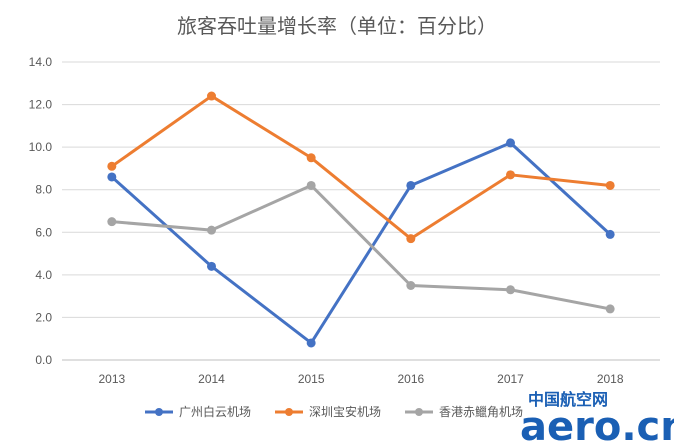  Describe the element at coordinates (111, 379) in the screenshot. I see `x-tick-label: 2013` at that location.